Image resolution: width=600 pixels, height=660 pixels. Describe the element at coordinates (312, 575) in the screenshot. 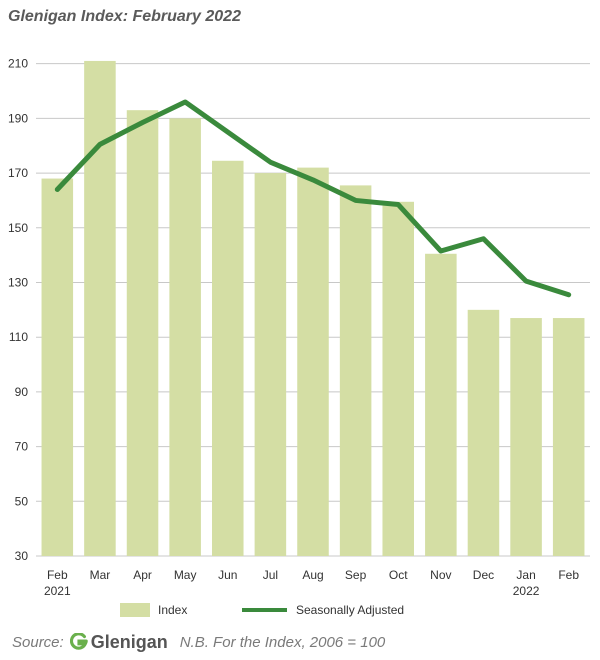

I see `x-tick-label: Aug` at that location.